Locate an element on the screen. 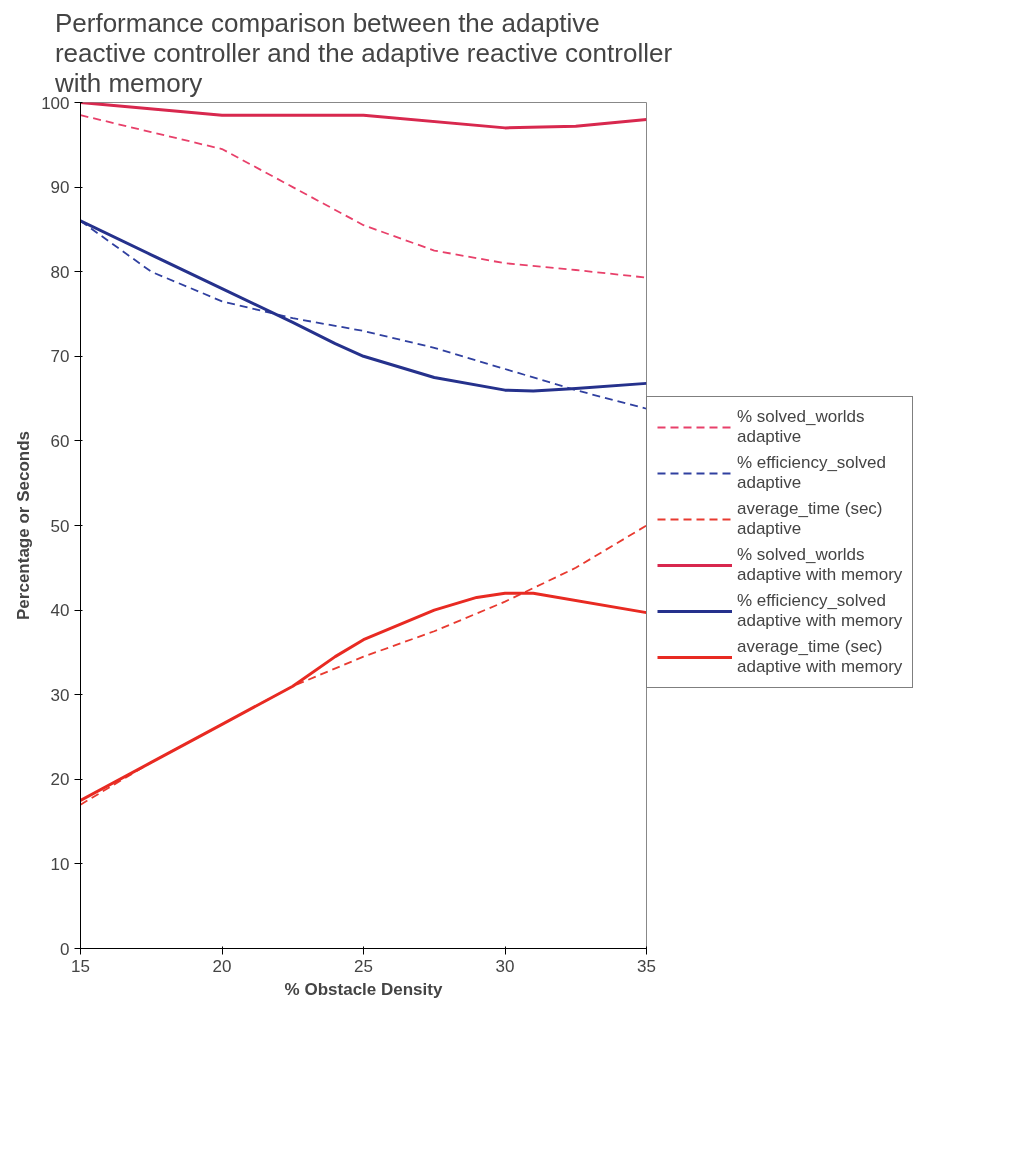  legend-label: % solved_worlds adaptive with memory is located at coordinates (820, 565).